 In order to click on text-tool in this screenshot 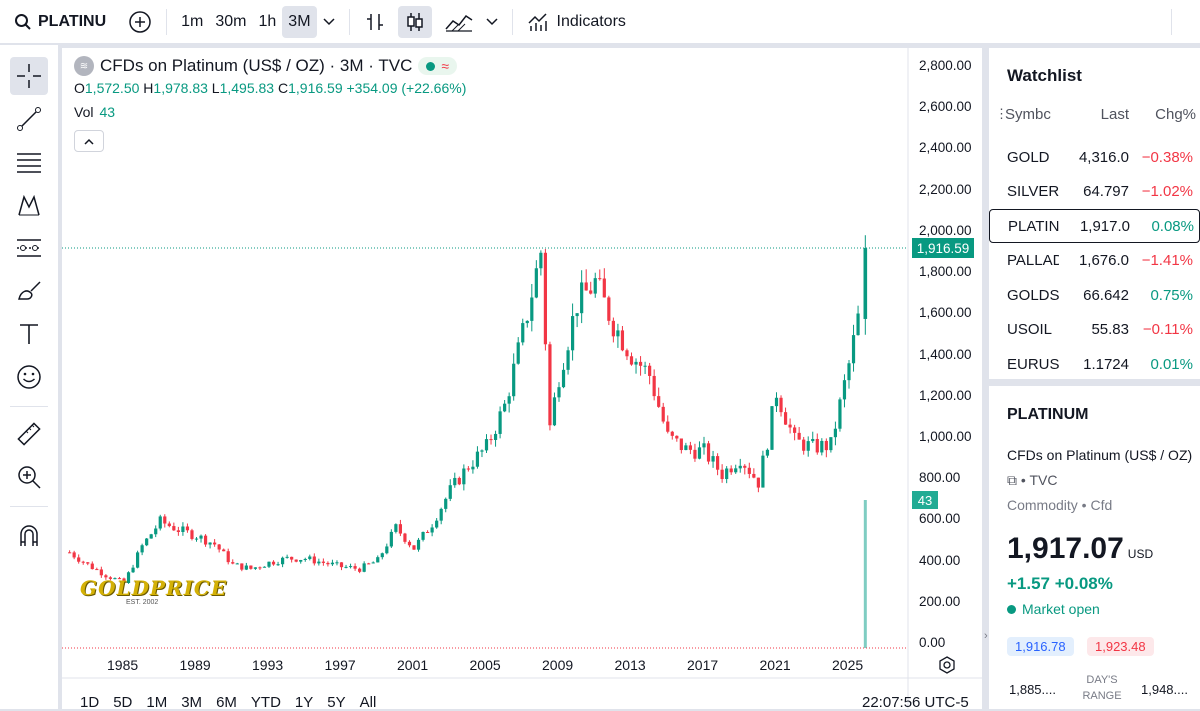, I will do `click(29, 334)`.